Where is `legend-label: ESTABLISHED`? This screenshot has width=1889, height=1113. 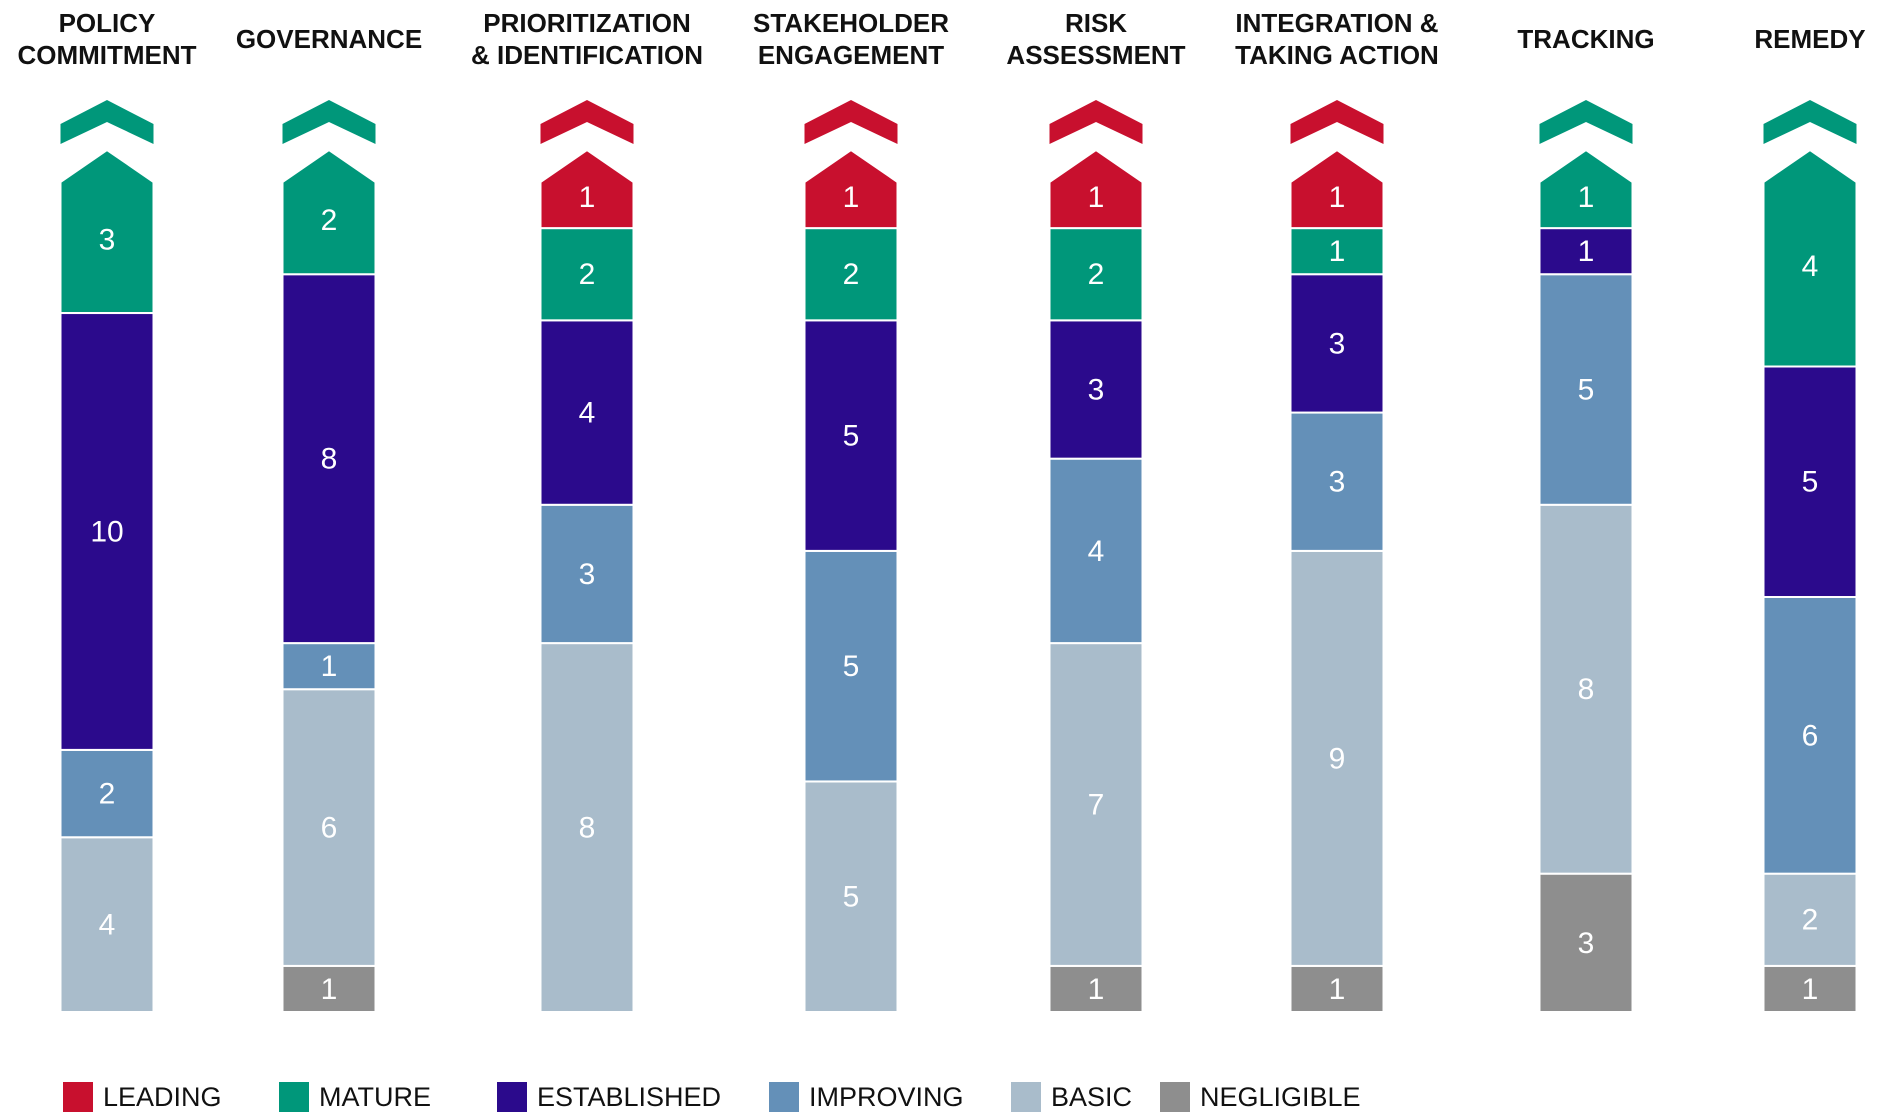 legend-label: ESTABLISHED is located at coordinates (629, 1097).